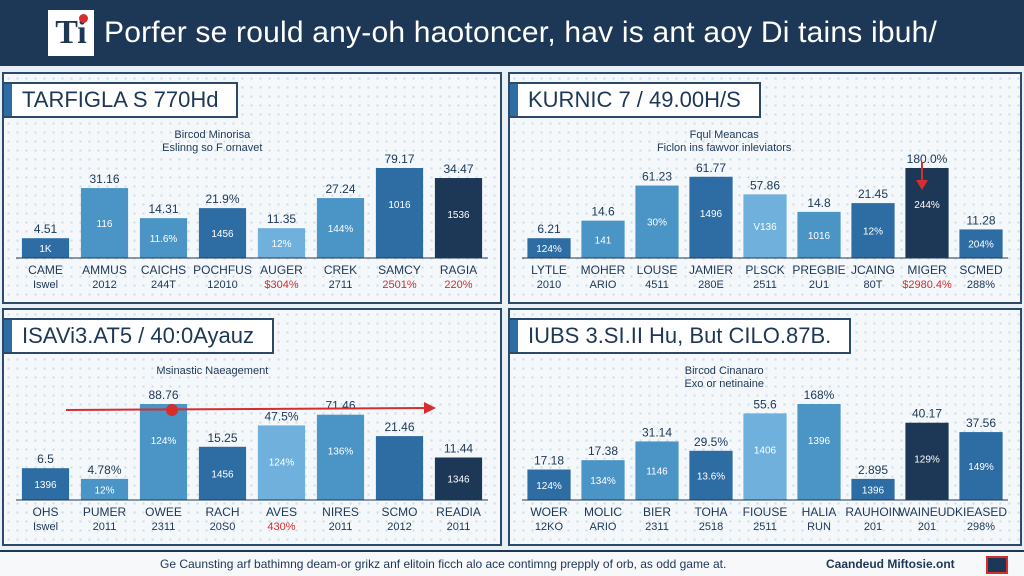 This screenshot has width=1024, height=576. What do you see at coordinates (927, 527) in the screenshot?
I see `category-sublabel: 201` at bounding box center [927, 527].